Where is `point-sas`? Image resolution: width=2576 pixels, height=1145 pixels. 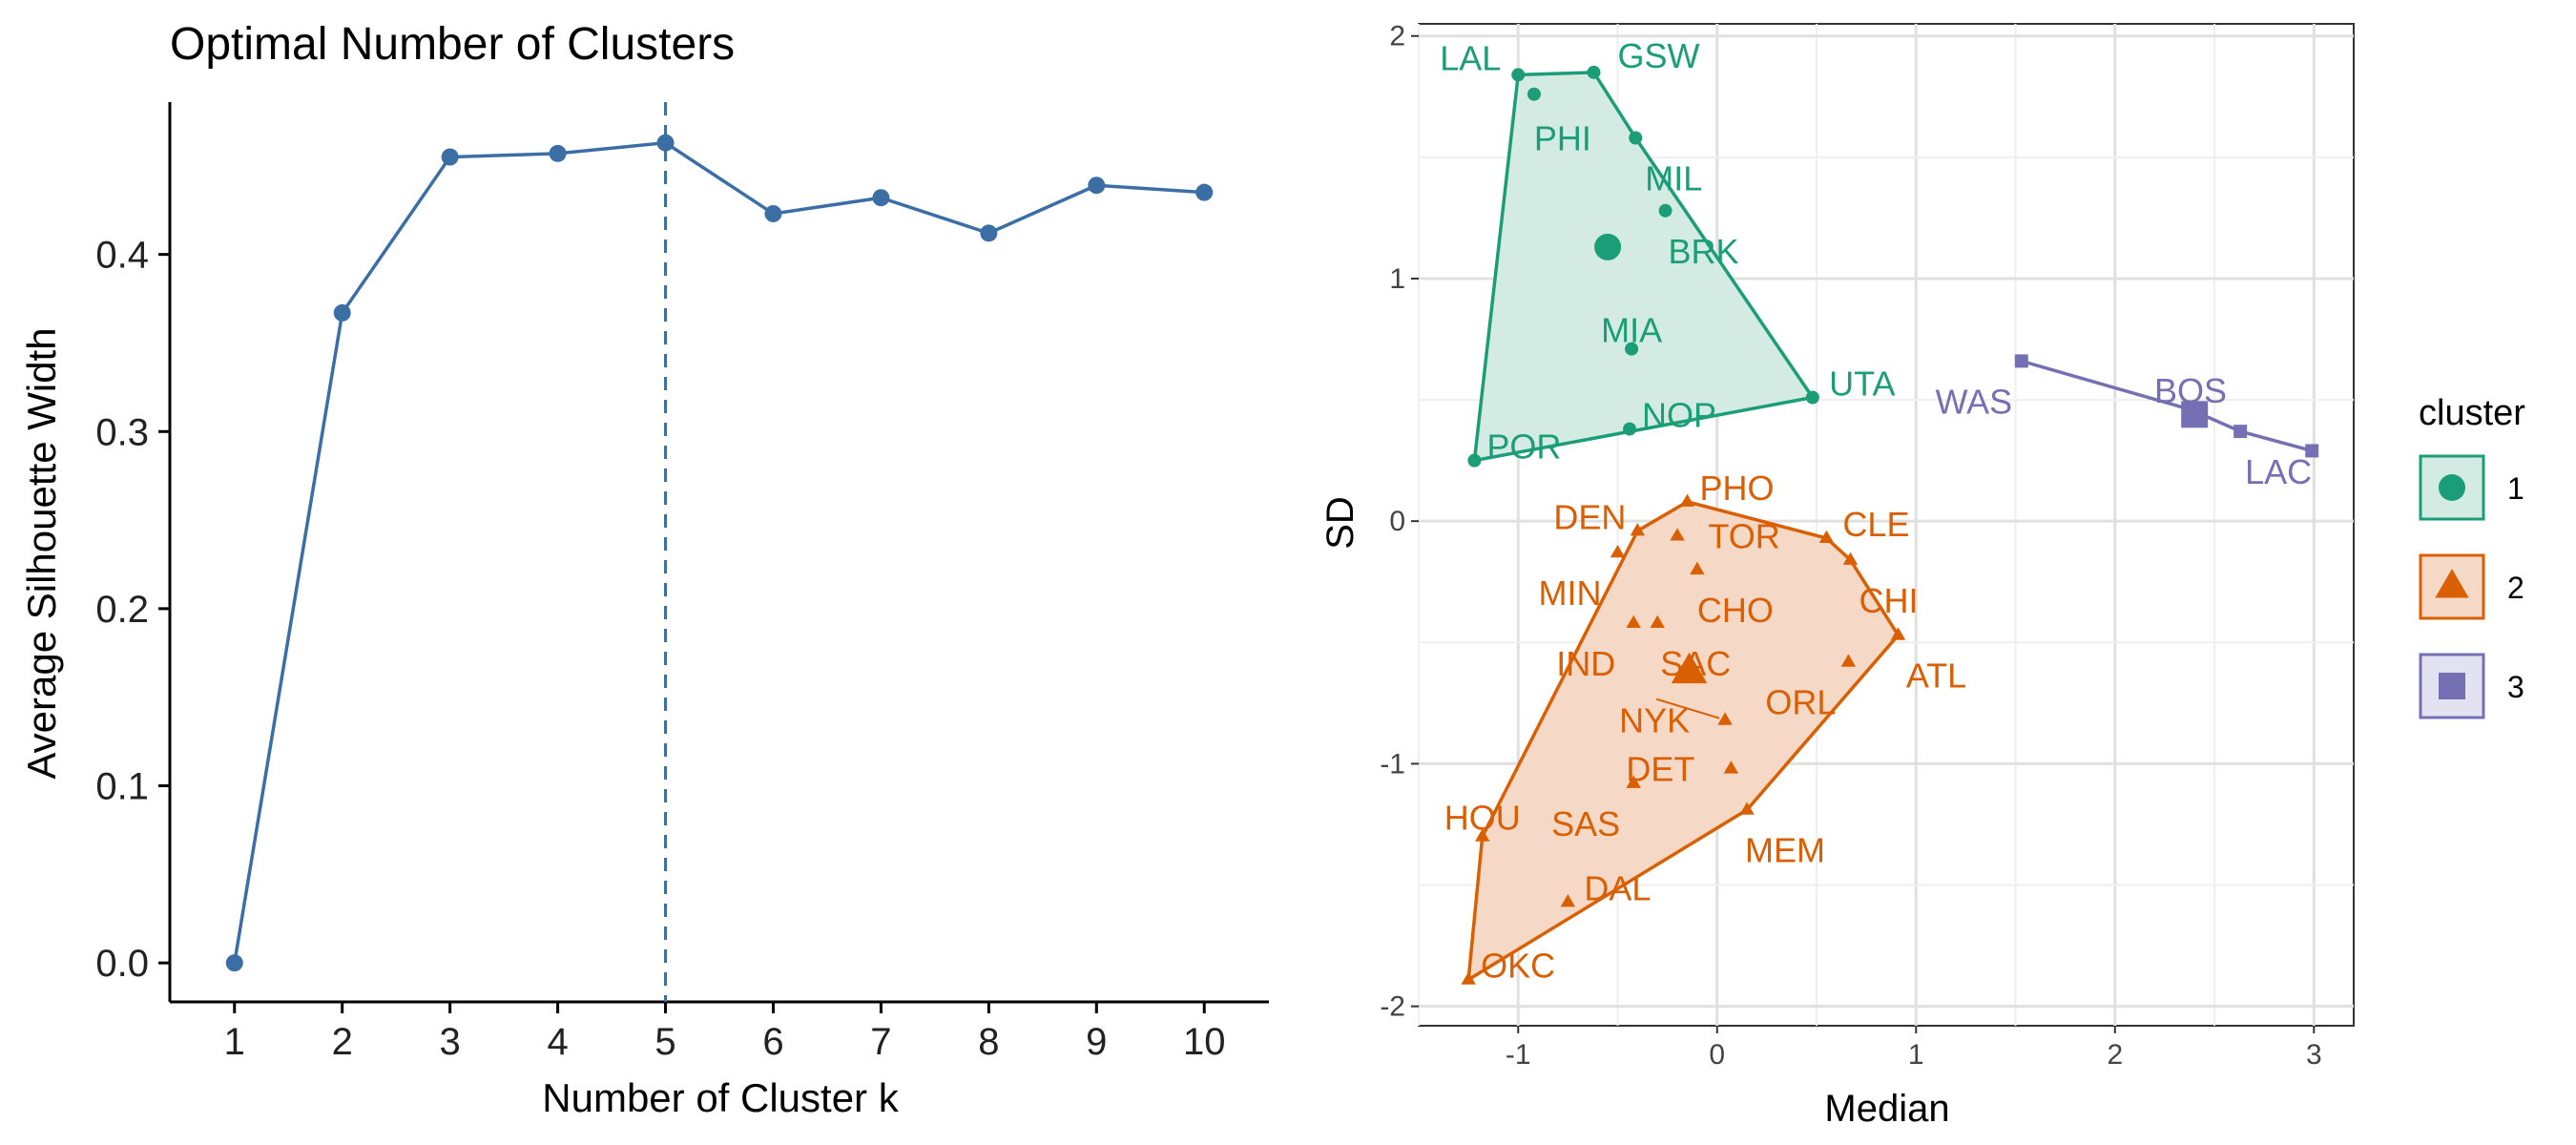
point-sas is located at coordinates (1633, 782).